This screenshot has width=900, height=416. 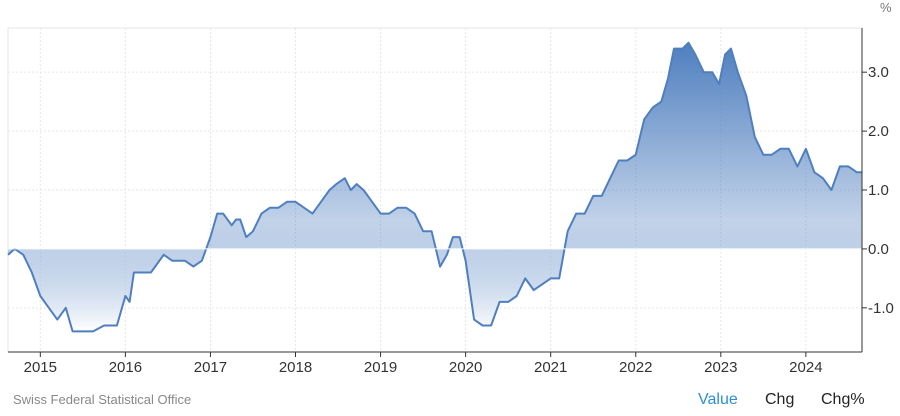 I want to click on x-tick-label: 2023, so click(x=720, y=367).